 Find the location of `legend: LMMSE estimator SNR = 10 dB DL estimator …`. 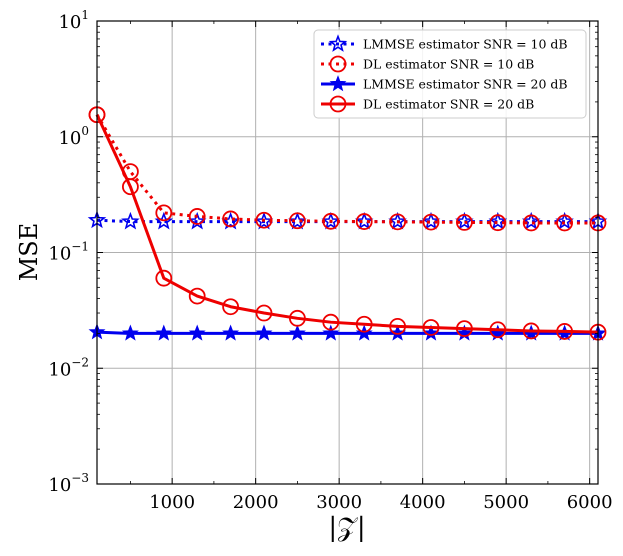

legend: LMMSE estimator SNR = 10 dB DL estimator … is located at coordinates (450, 74).